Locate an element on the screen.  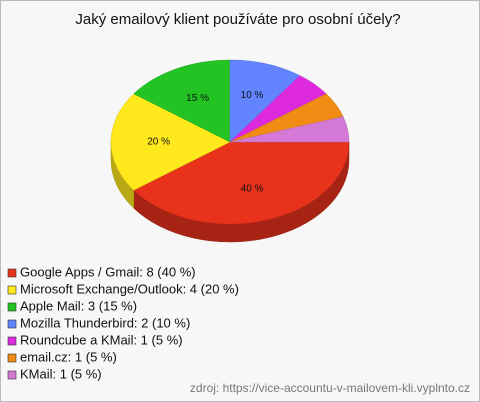
value-label: 40 % is located at coordinates (252, 188).